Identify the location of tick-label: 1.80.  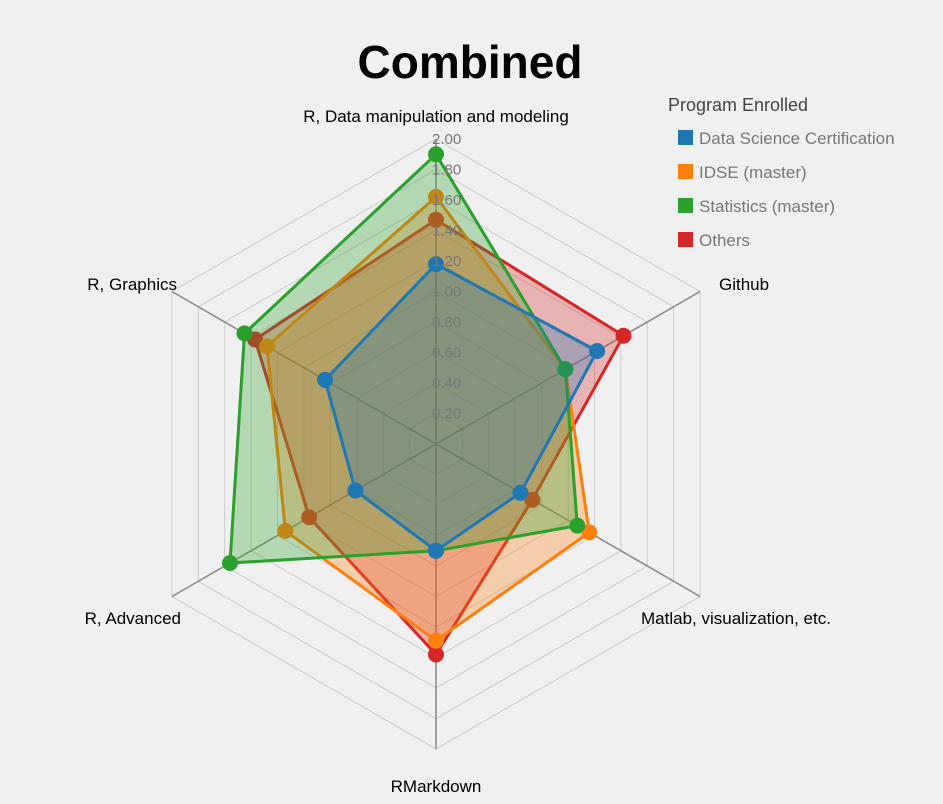
(446, 170).